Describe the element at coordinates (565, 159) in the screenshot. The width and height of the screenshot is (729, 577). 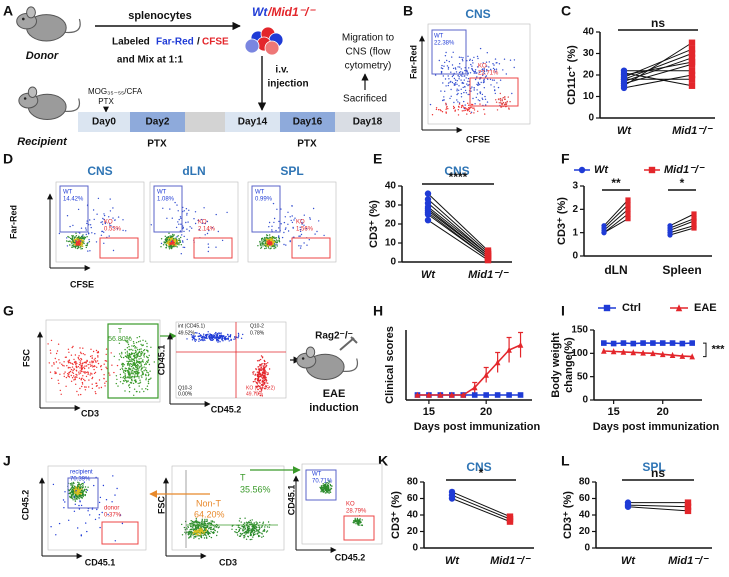
I see `panel-letter: F` at that location.